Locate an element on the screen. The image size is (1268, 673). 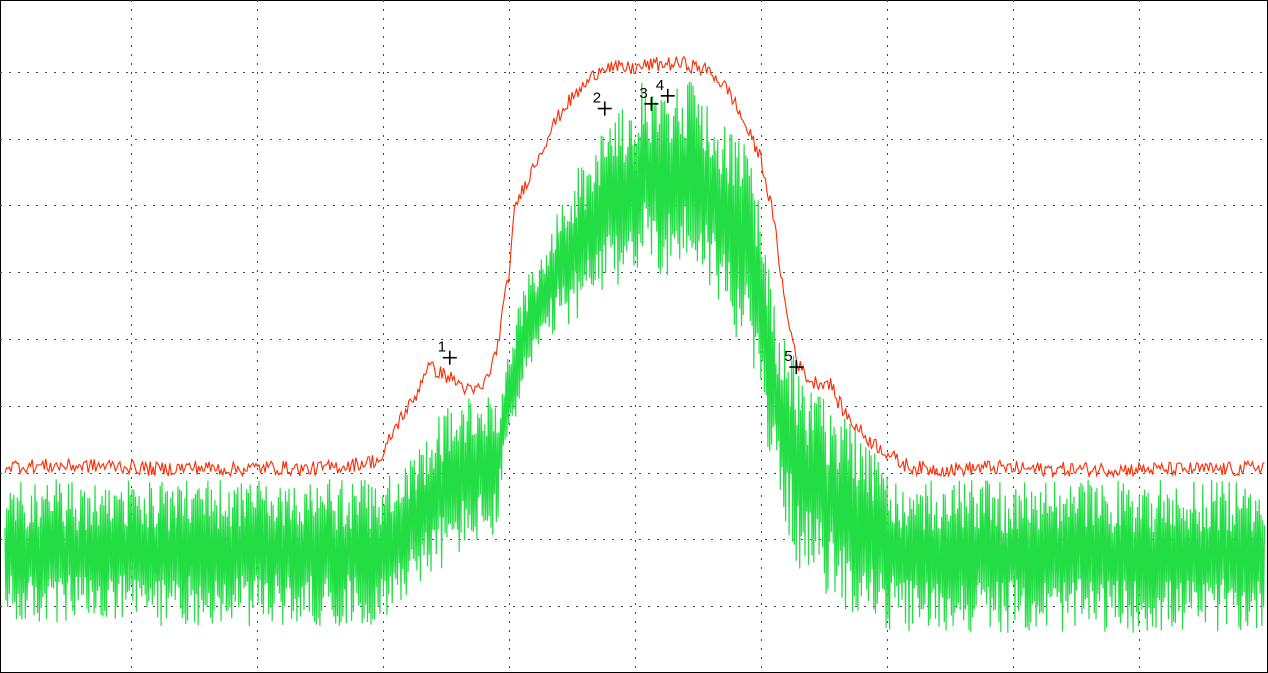
marker-label: 1 is located at coordinates (442, 347).